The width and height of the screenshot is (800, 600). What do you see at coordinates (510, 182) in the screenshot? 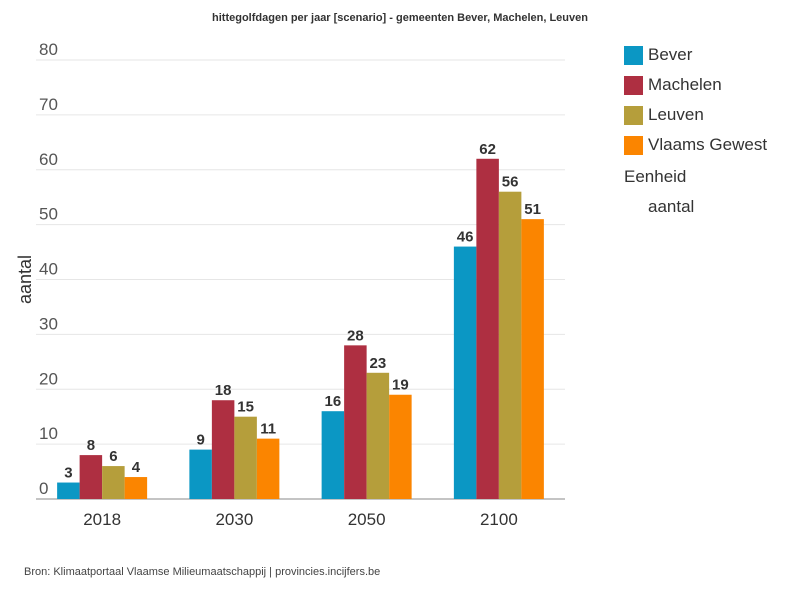
I see `data-label: 56` at bounding box center [510, 182].